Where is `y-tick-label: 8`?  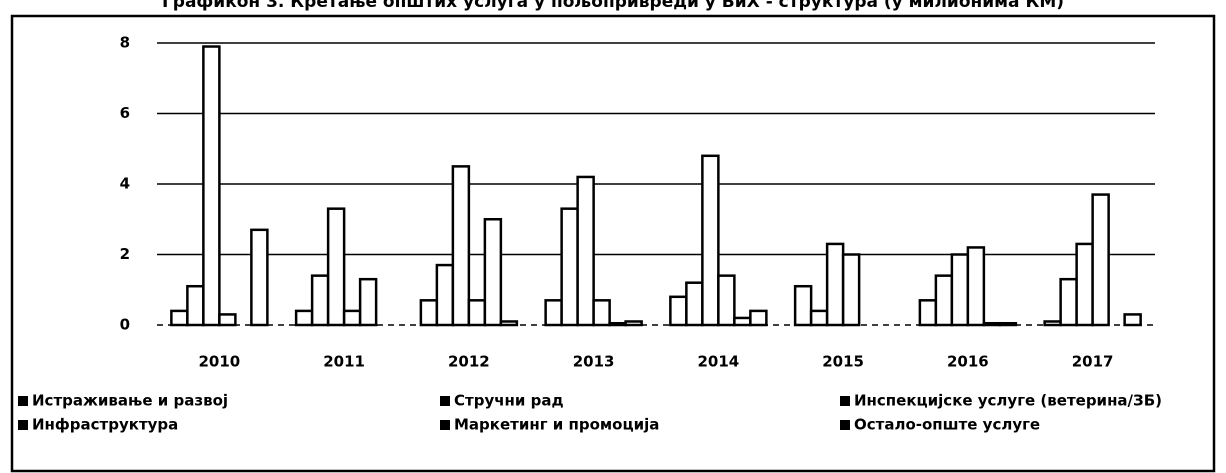 y-tick-label: 8 is located at coordinates (125, 43).